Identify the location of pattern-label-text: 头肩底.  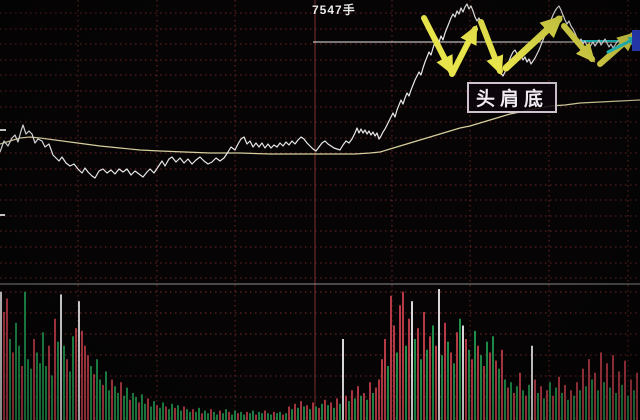
(511, 99).